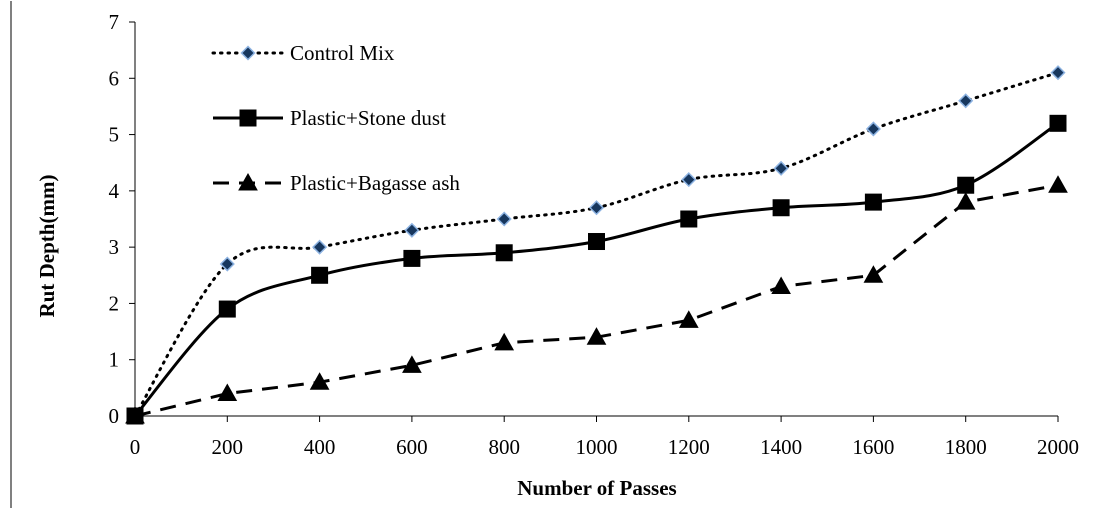  What do you see at coordinates (781, 447) in the screenshot?
I see `x-tick-label: 1400` at bounding box center [781, 447].